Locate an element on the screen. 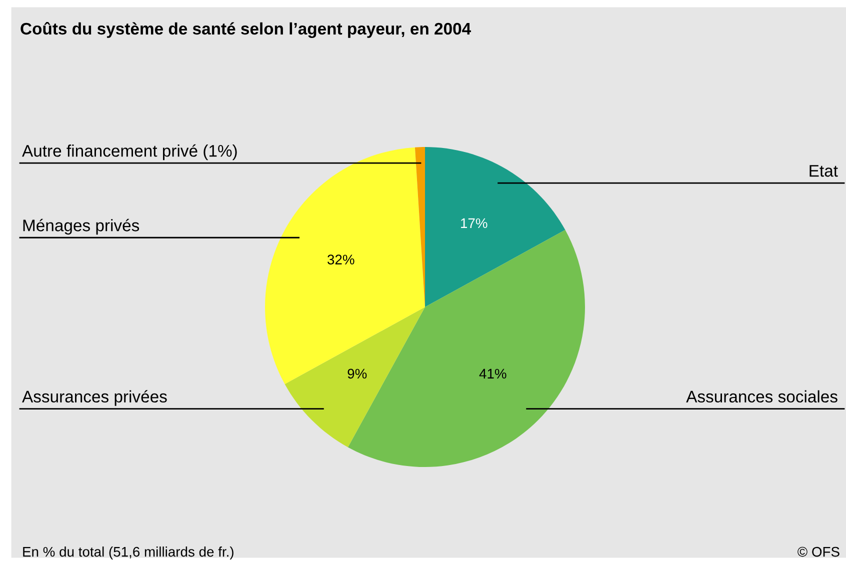 The height and width of the screenshot is (565, 846). data-label: 32% is located at coordinates (341, 259).